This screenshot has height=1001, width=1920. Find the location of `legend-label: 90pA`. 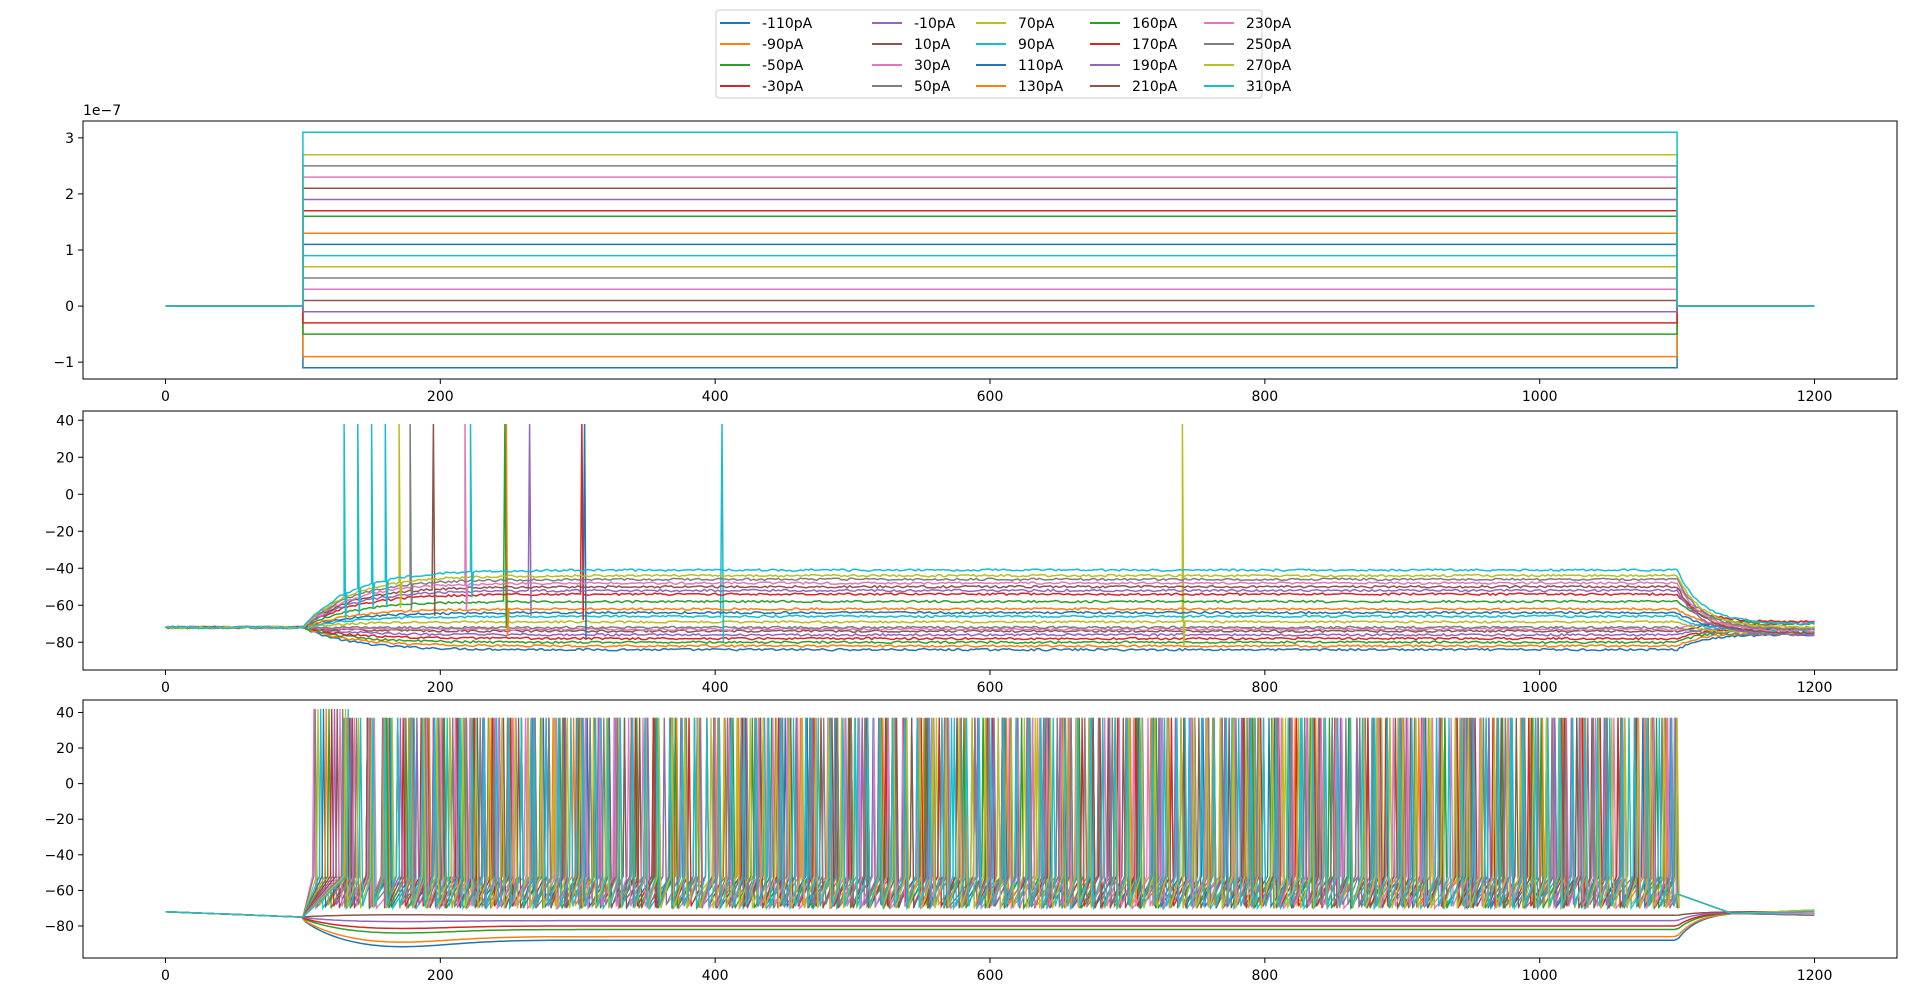

legend-label: 90pA is located at coordinates (1036, 45).